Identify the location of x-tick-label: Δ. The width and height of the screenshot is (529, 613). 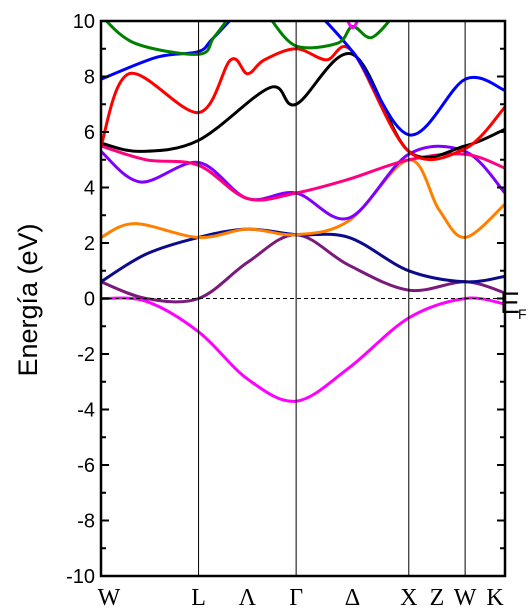
(352, 598).